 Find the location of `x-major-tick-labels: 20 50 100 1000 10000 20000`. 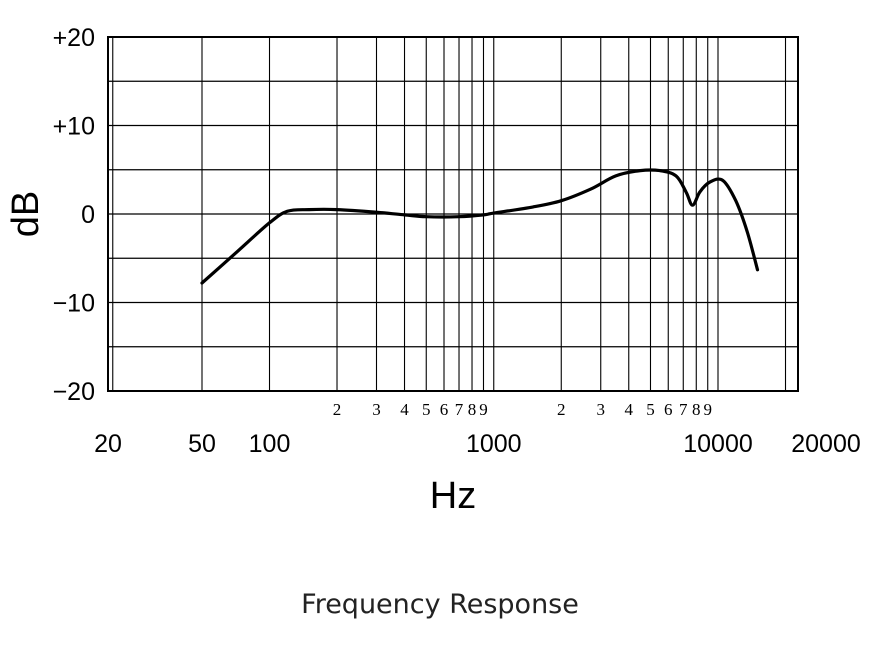

x-major-tick-labels: 20 50 100 1000 10000 20000 is located at coordinates (477, 444).